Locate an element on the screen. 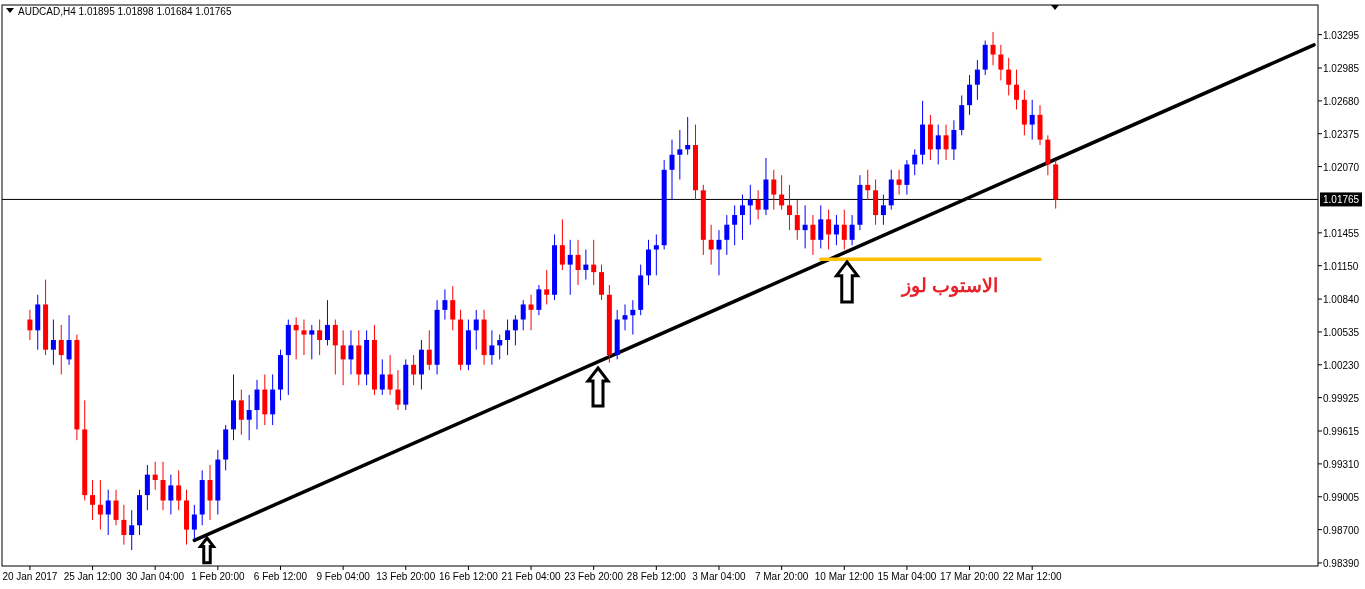 The image size is (1365, 589). x-tick-label: 6 Feb 12:00 is located at coordinates (280, 576).